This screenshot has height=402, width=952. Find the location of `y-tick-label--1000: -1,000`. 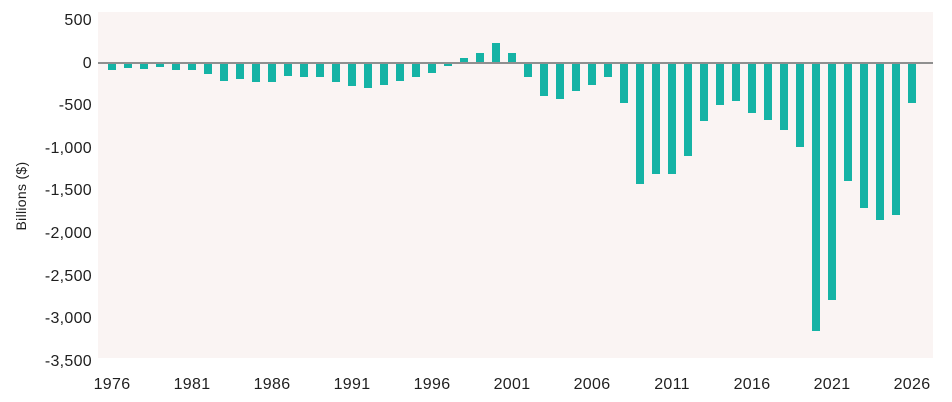

y-tick-label--1000: -1,000 is located at coordinates (68, 148).